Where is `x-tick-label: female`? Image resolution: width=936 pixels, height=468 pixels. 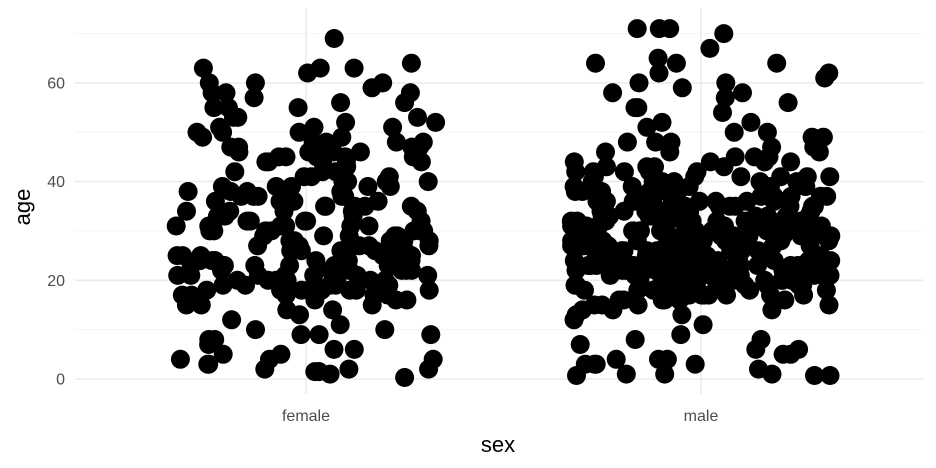 x-tick-label: female is located at coordinates (306, 416).